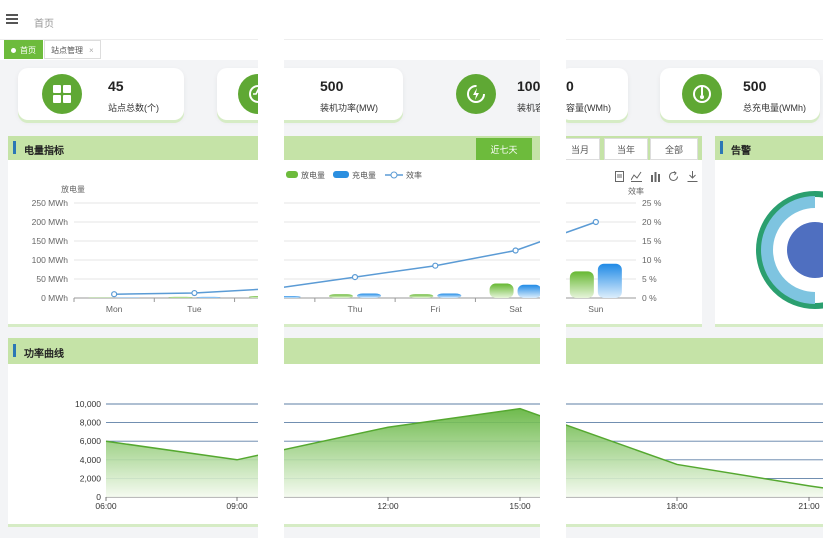 This screenshot has height=538, width=823. What do you see at coordinates (54, 298) in the screenshot?
I see `y-tick-label: 0 MWh` at bounding box center [54, 298].